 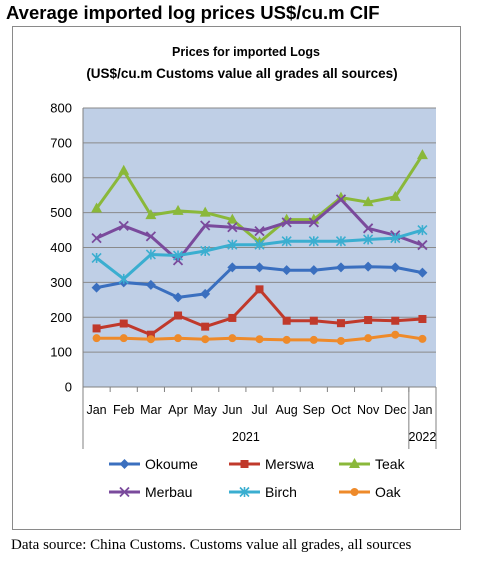 What do you see at coordinates (61, 108) in the screenshot?
I see `y-tick-label: 800` at bounding box center [61, 108].